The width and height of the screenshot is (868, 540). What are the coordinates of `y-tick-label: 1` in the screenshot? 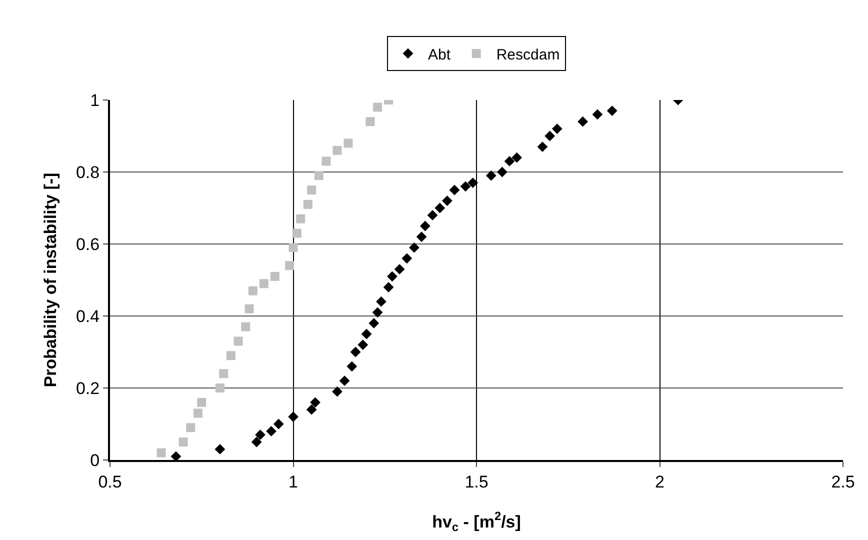 It's located at (95, 100).